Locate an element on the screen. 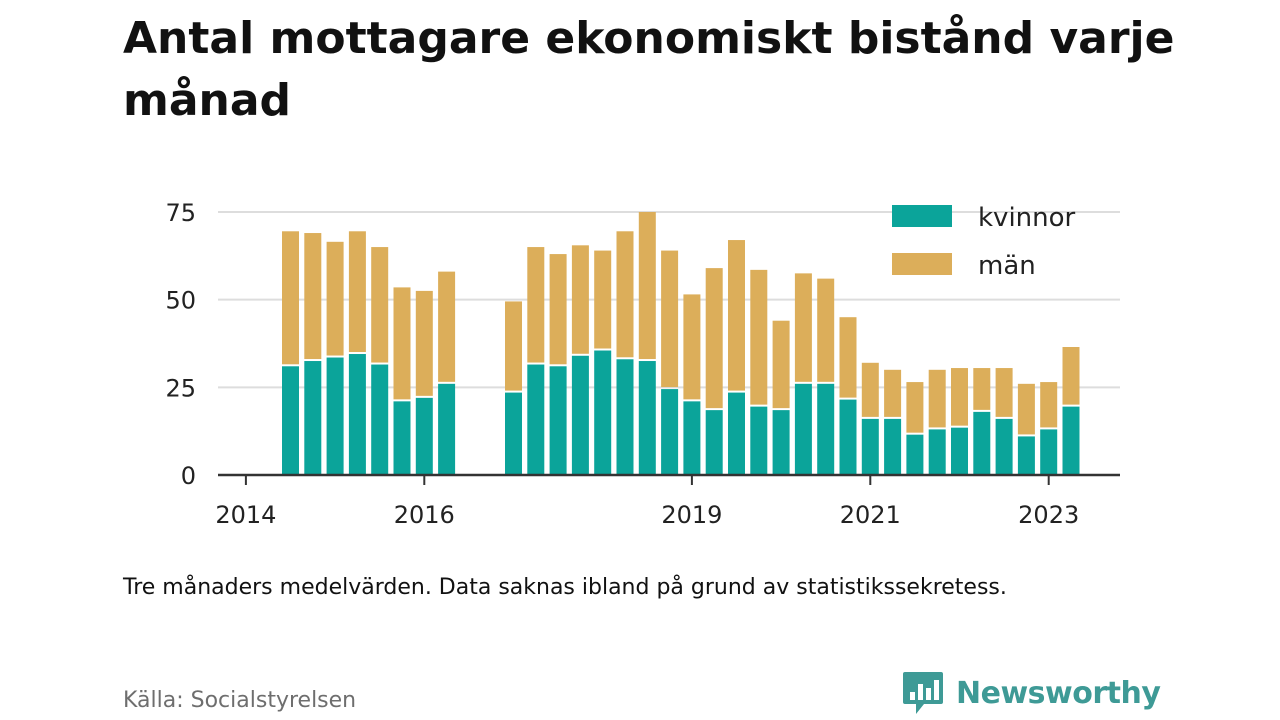 This screenshot has width=1280, height=720. y-tick-label: 50 is located at coordinates (180, 301).